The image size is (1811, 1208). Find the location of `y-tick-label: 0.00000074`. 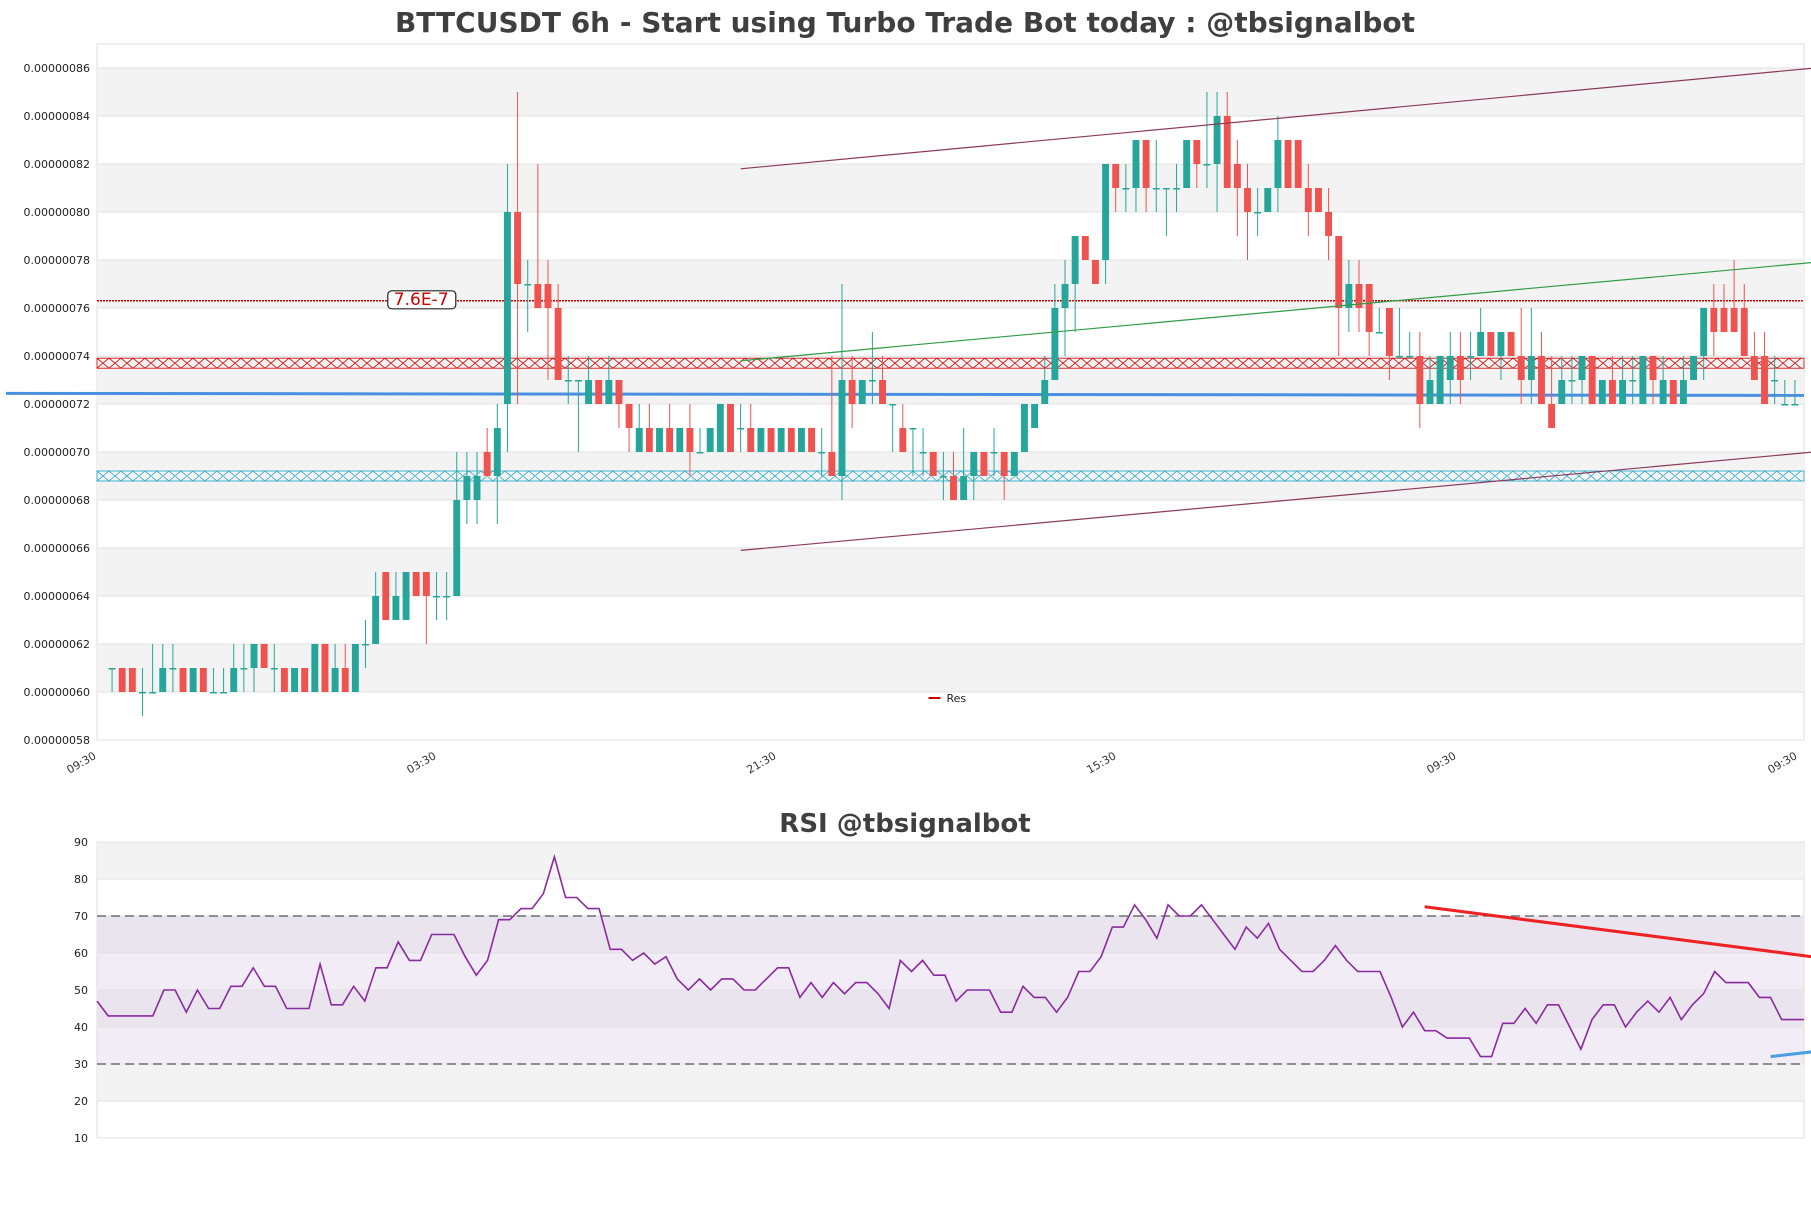

y-tick-label: 0.00000074 is located at coordinates (57, 356).